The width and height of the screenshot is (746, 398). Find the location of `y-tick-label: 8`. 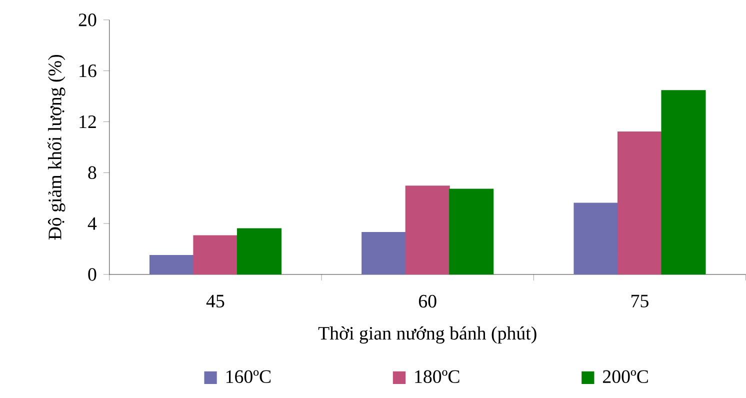

y-tick-label: 8 is located at coordinates (92, 173).